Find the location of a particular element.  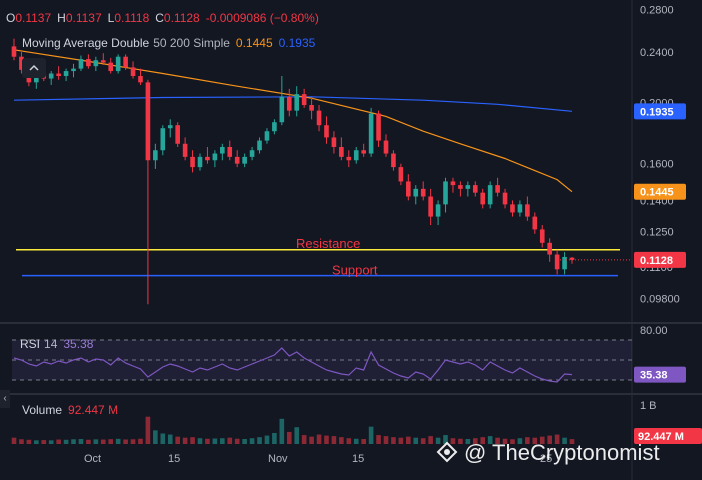

date-tick-label: 25 is located at coordinates (546, 459).